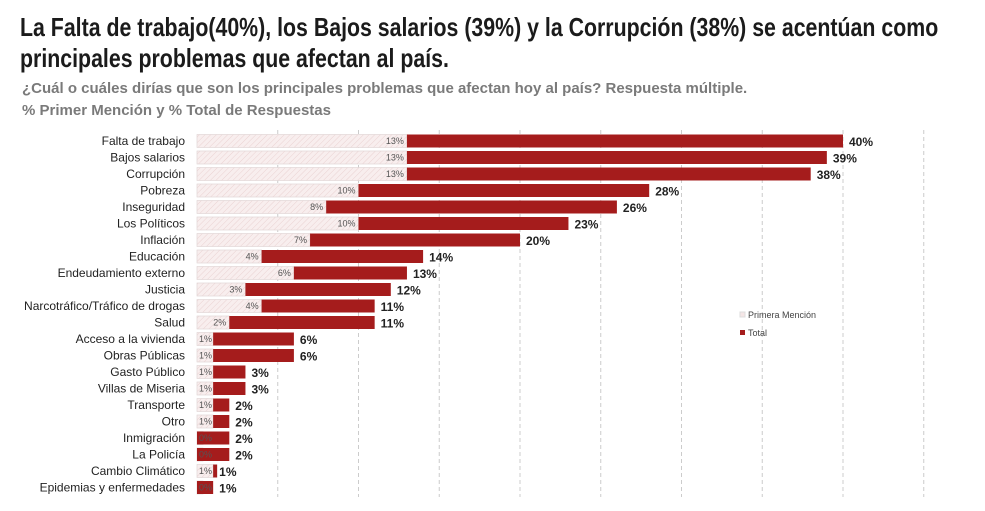  What do you see at coordinates (158, 455) in the screenshot?
I see `category-label: La Policía` at bounding box center [158, 455].